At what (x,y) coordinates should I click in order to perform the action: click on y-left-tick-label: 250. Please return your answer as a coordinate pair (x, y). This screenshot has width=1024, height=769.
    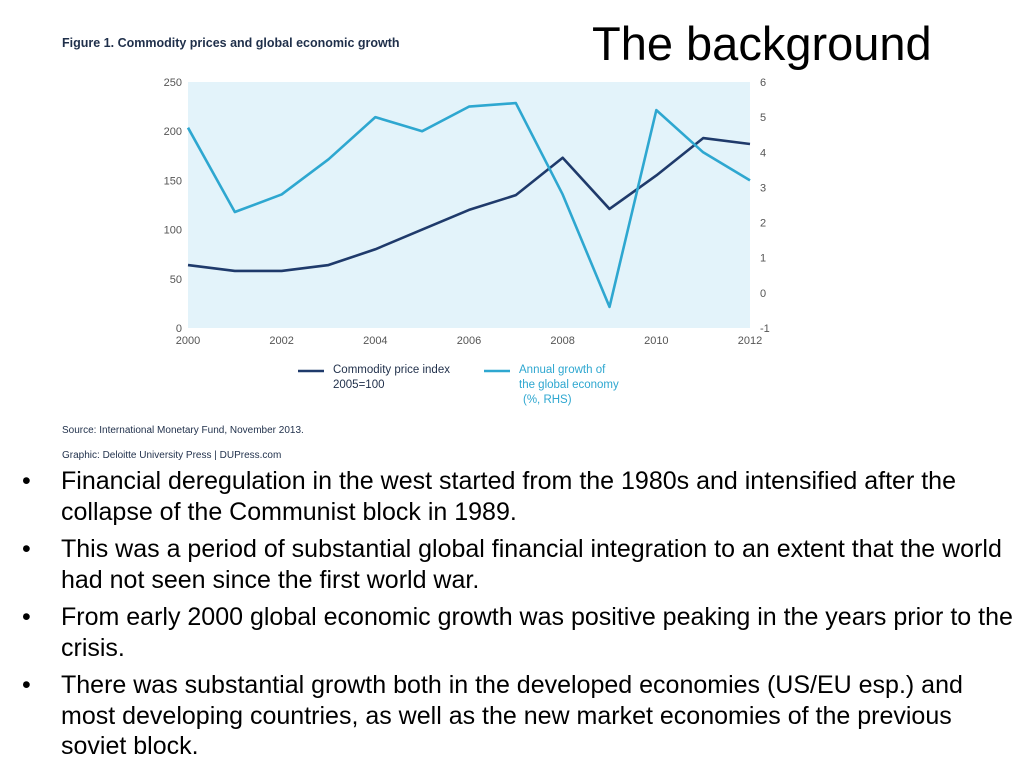
    Looking at the image, I should click on (173, 83).